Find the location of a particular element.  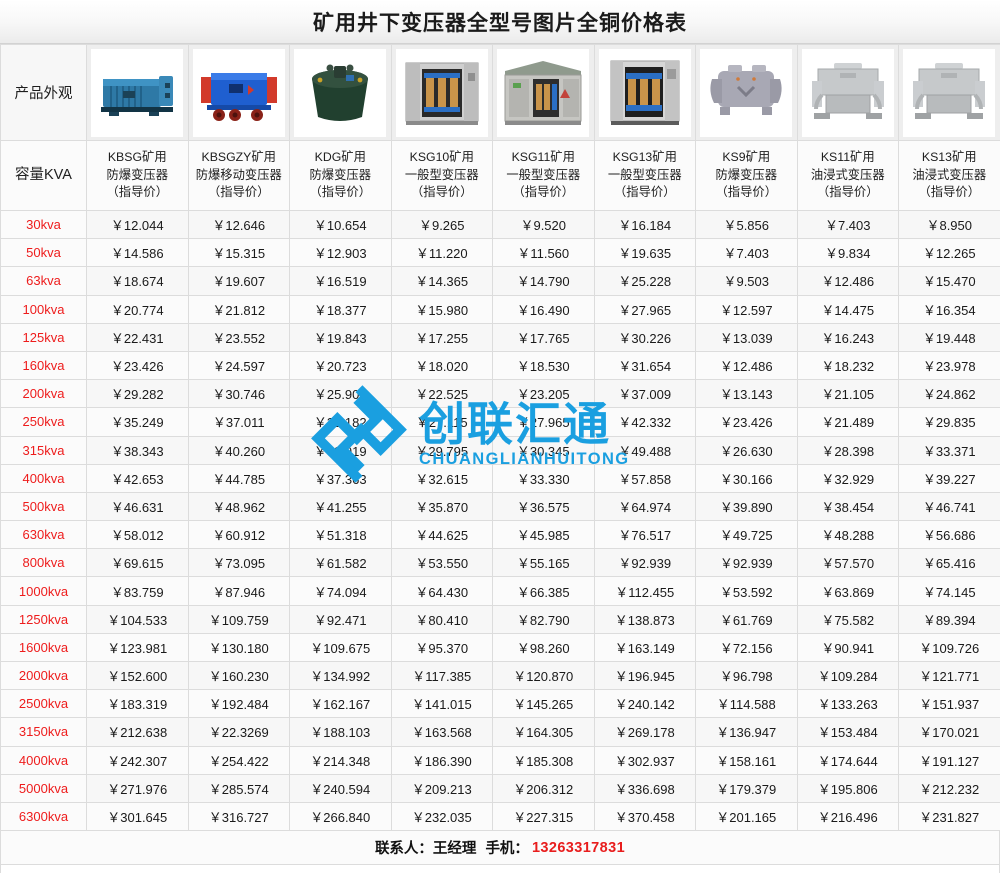

capacity-cell: 3150kva is located at coordinates (43, 732).